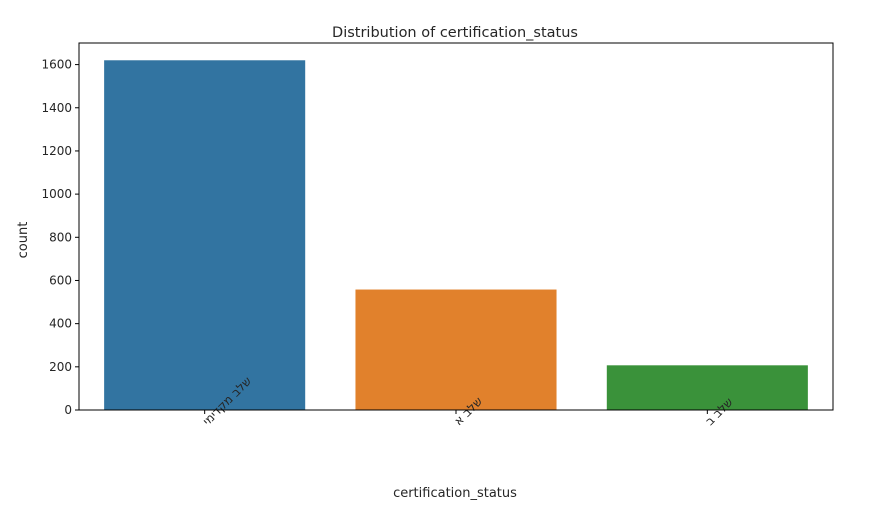  Describe the element at coordinates (455, 493) in the screenshot. I see `x-axis-title: certification_status` at that location.